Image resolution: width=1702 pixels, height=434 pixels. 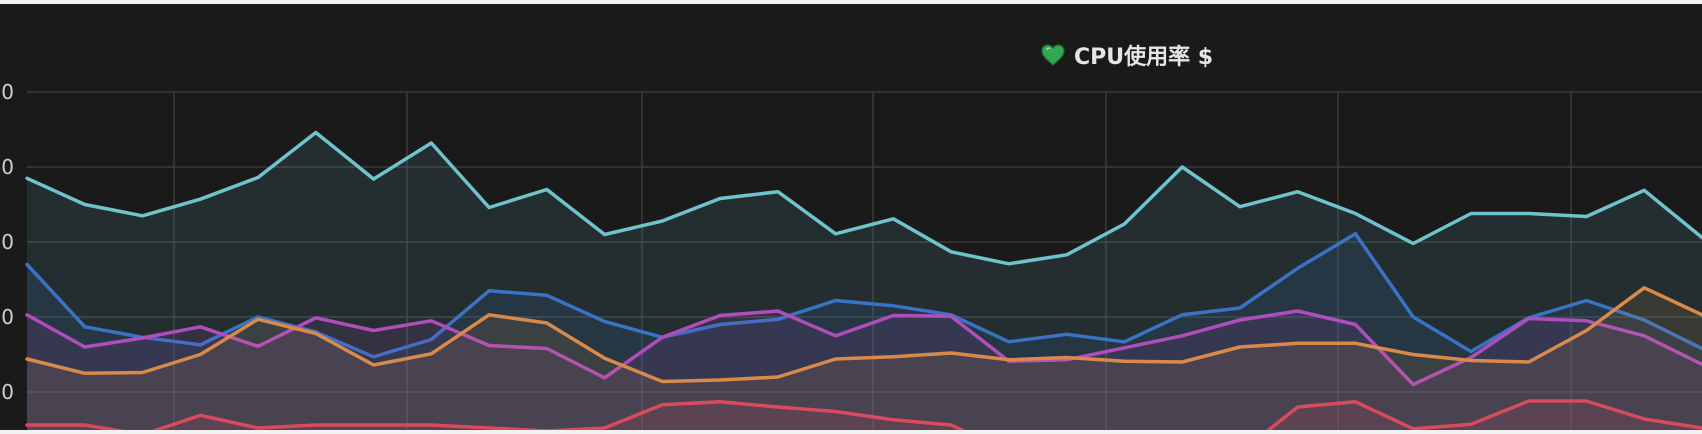 I want to click on heart-icon, so click(x=1053, y=55).